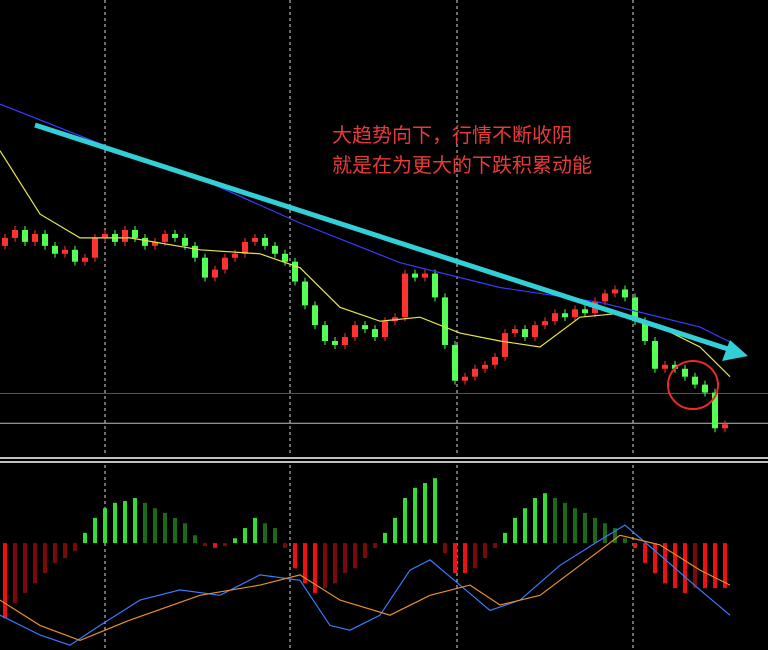 This screenshot has width=768, height=650. What do you see at coordinates (452, 135) in the screenshot?
I see `annotation: 大趋势向下，行情不断收阴` at bounding box center [452, 135].